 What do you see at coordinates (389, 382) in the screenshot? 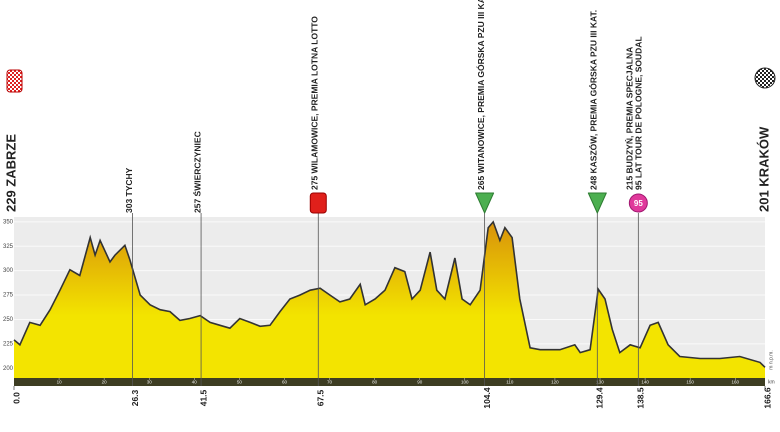
I see `distance-bar` at bounding box center [389, 382].